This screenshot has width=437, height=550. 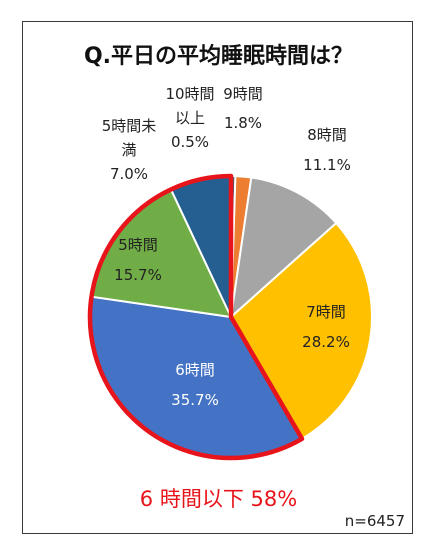 I want to click on slice-label-9時間: 9時間 1.8%, so click(x=243, y=108).